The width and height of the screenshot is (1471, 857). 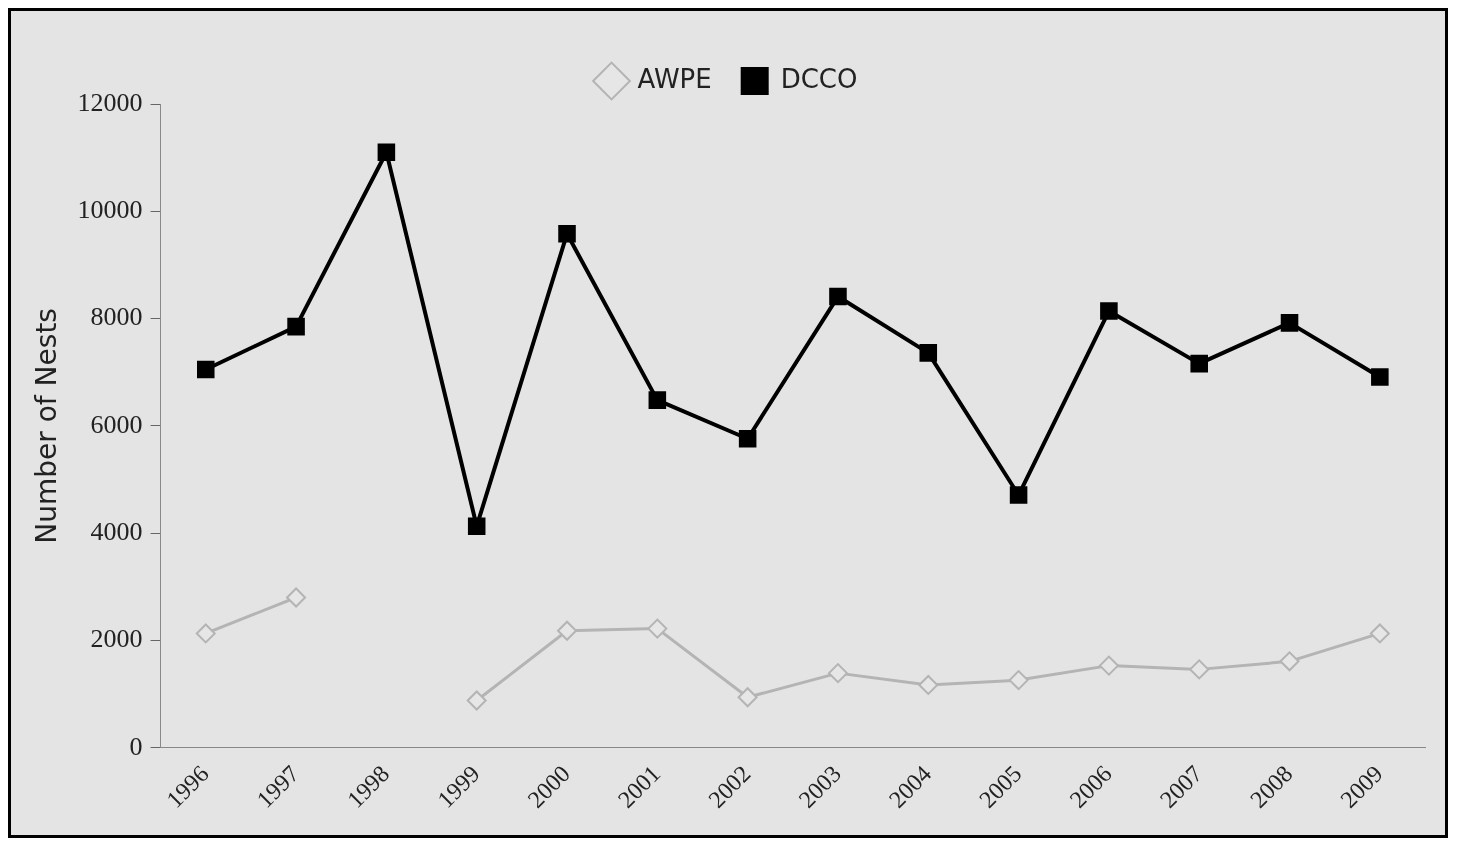 I want to click on y-tick-label: 12000, so click(x=110, y=102).